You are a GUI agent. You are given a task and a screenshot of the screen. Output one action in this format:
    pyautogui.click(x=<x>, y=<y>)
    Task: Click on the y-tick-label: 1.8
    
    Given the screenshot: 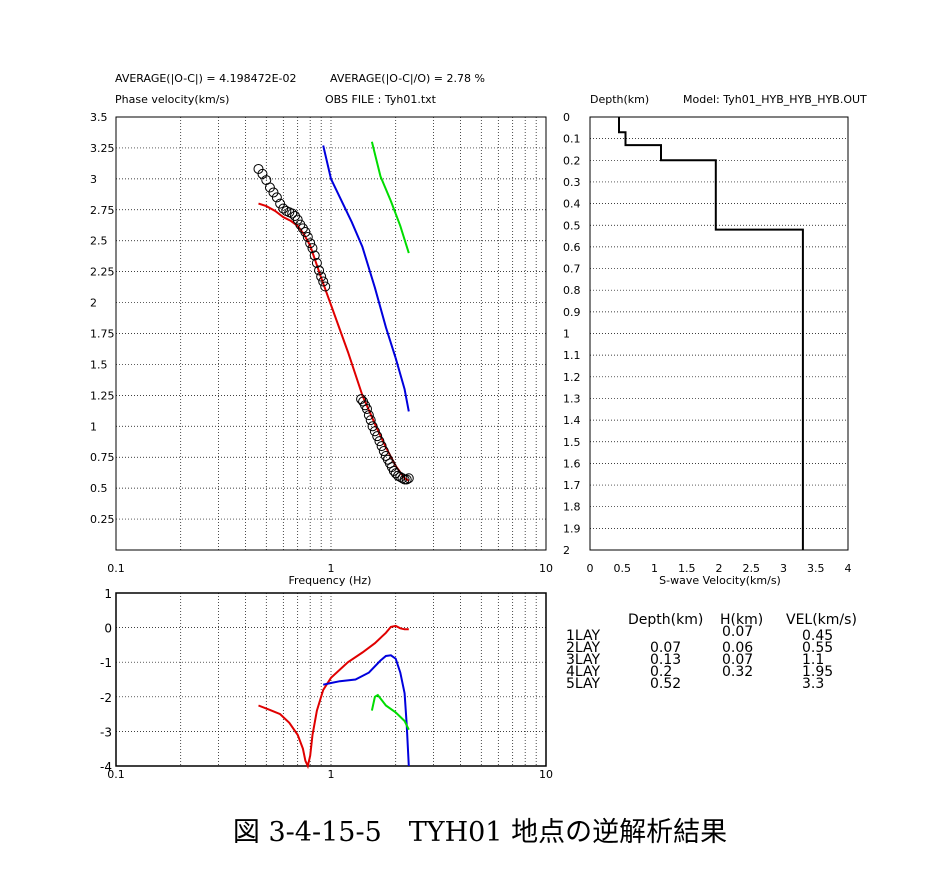 What is the action you would take?
    pyautogui.click(x=572, y=507)
    